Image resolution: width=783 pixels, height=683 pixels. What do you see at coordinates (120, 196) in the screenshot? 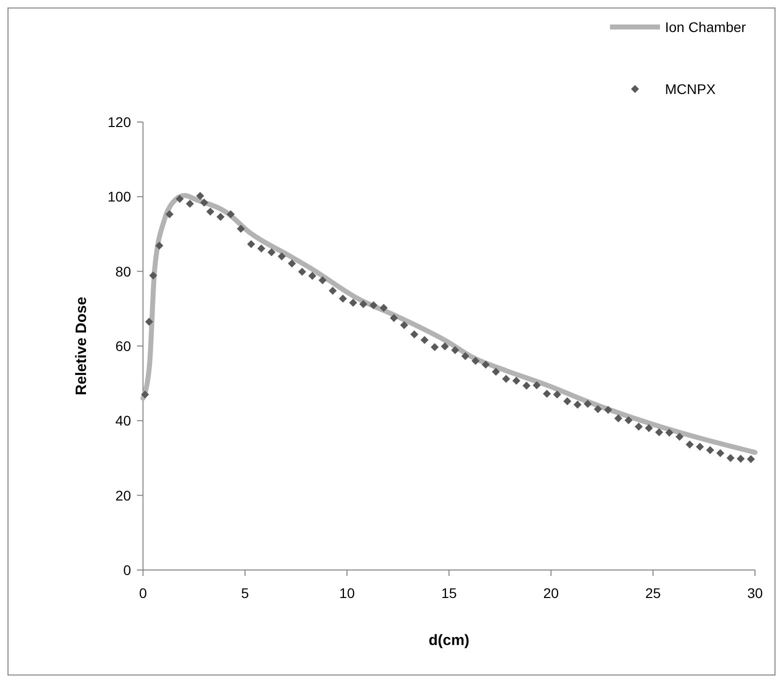
I see `y-tick-label: 100` at bounding box center [120, 196].